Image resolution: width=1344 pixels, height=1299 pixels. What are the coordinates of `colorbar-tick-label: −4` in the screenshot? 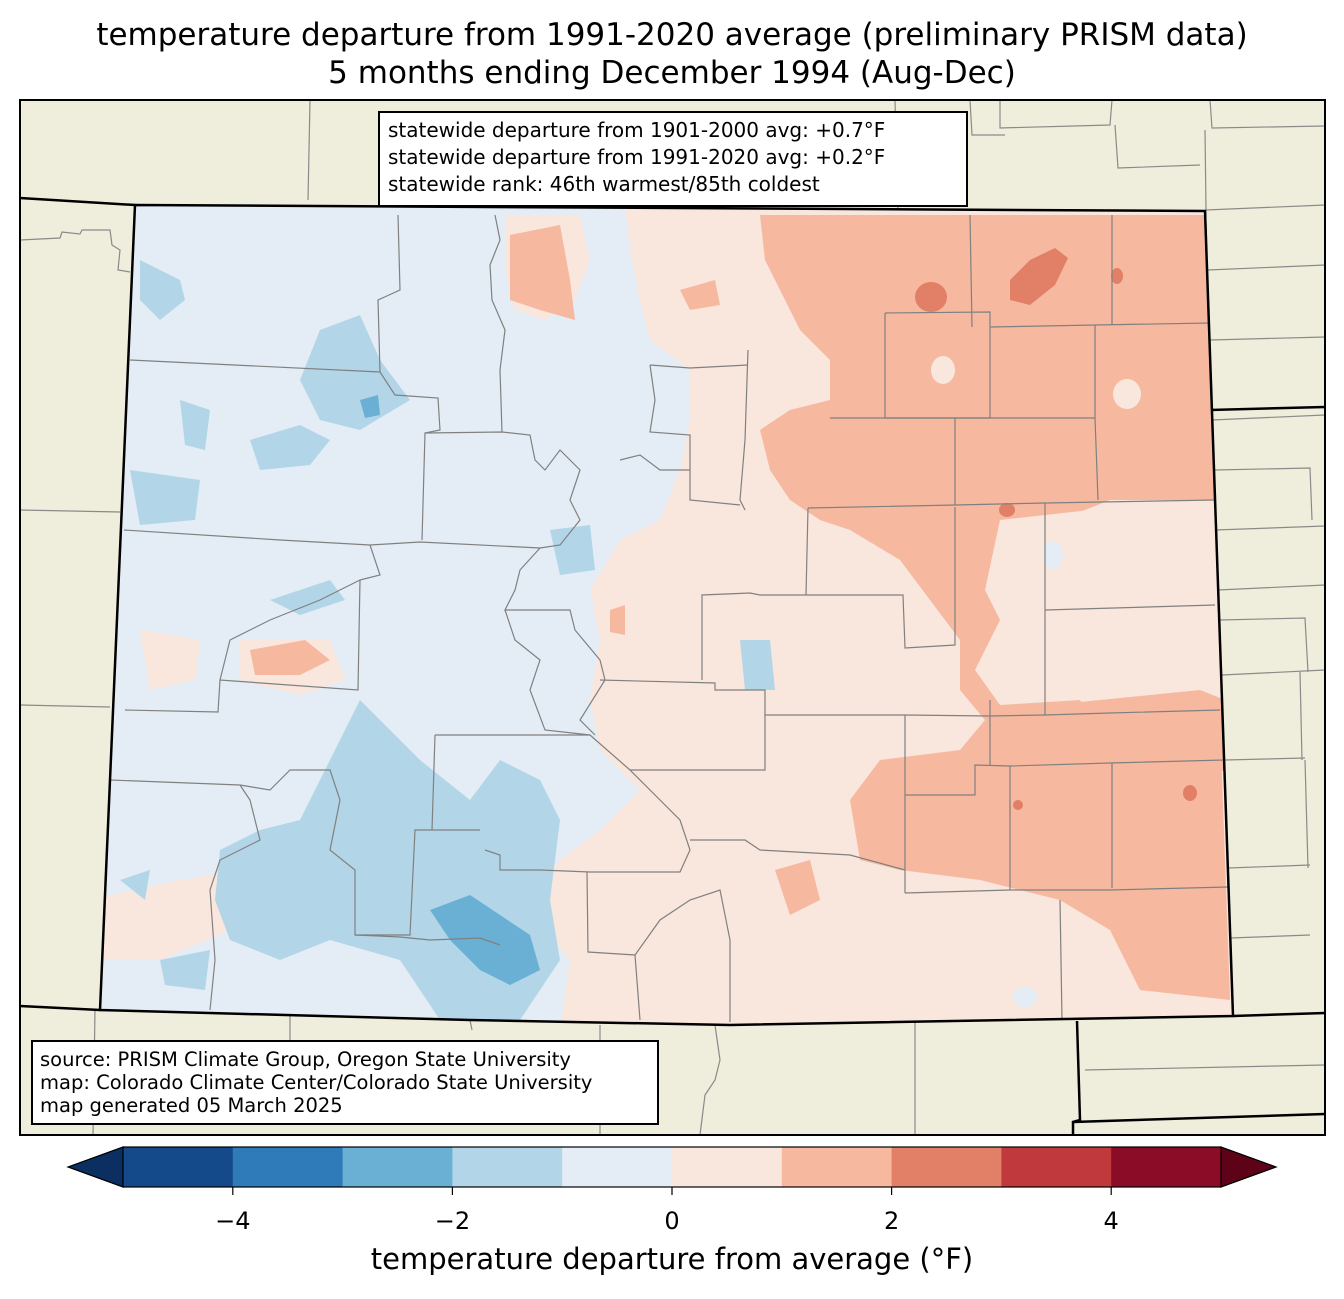 It's located at (232, 1221).